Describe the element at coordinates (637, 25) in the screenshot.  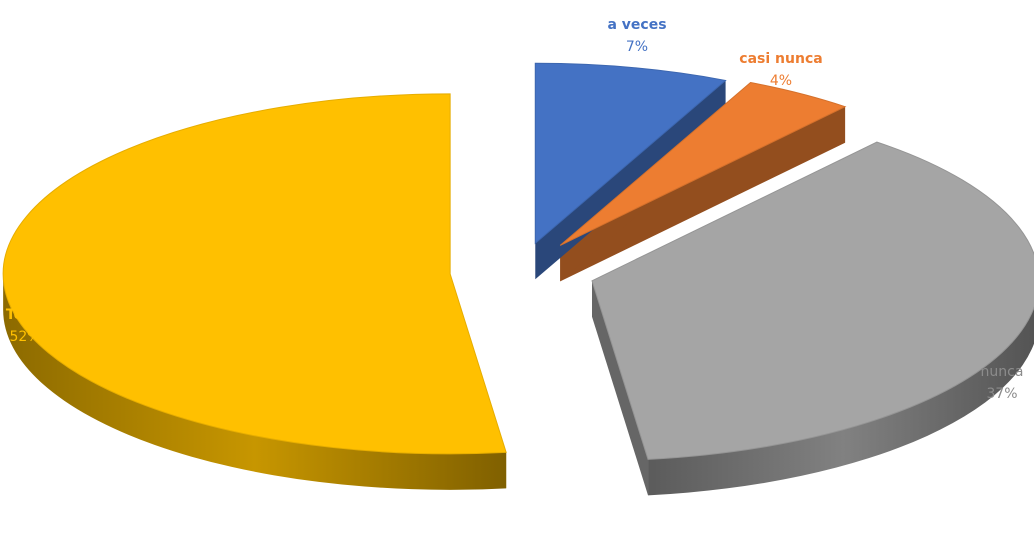
I see `data-label-name: a veces` at that location.